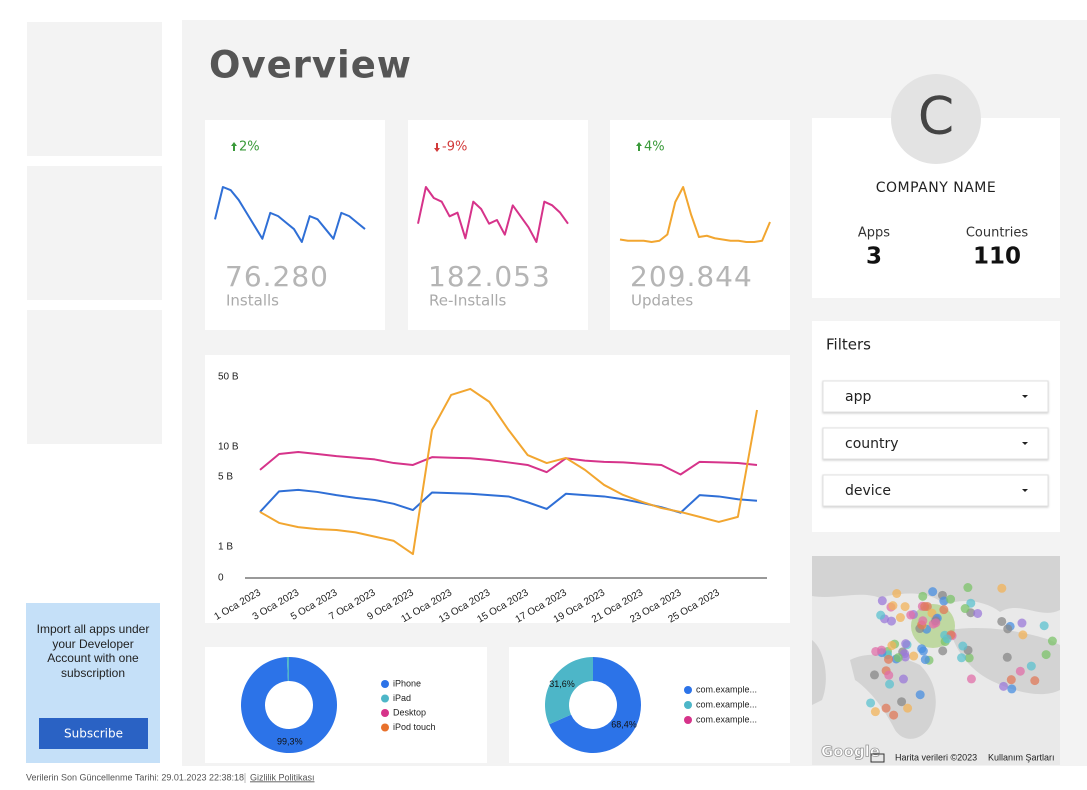 The height and width of the screenshot is (790, 1087). Describe the element at coordinates (290, 741) in the screenshot. I see `data-label: 99,3%` at that location.